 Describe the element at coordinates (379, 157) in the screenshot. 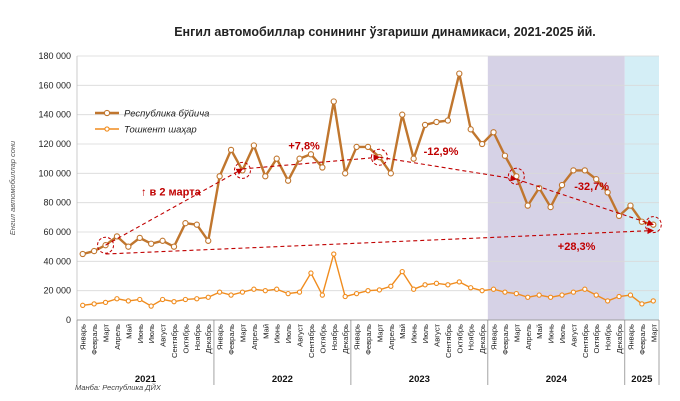

I see `highlight-circle` at that location.